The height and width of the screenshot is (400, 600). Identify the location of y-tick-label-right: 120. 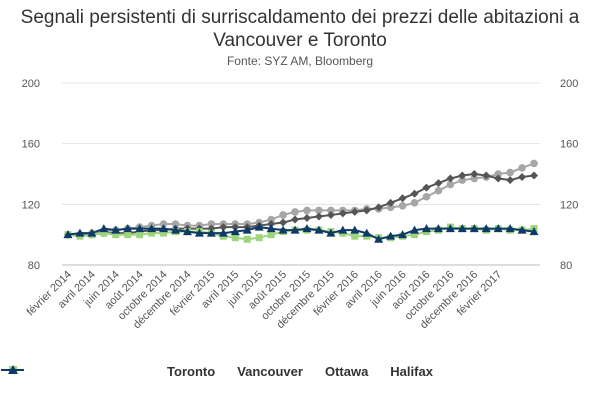
(569, 205).